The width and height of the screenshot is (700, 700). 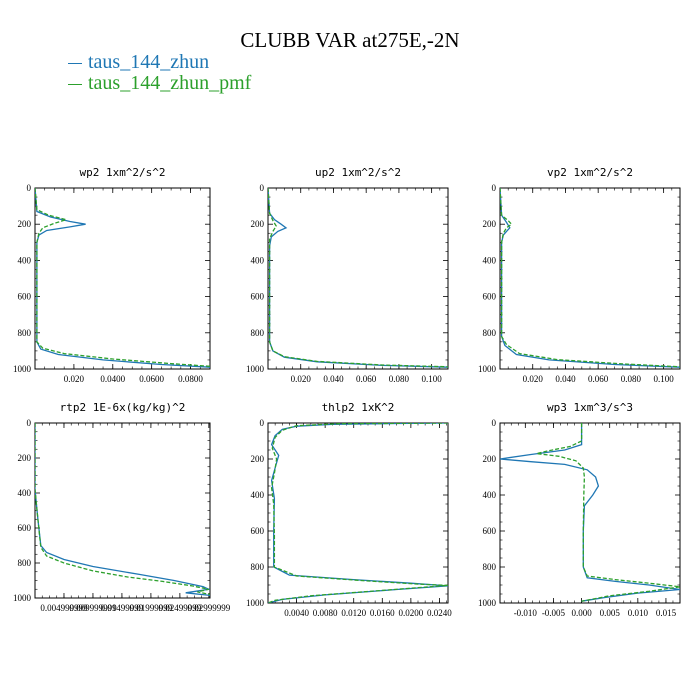 I want to click on subplot-title: wp2 1xm^2/s^2, so click(x=122, y=172).